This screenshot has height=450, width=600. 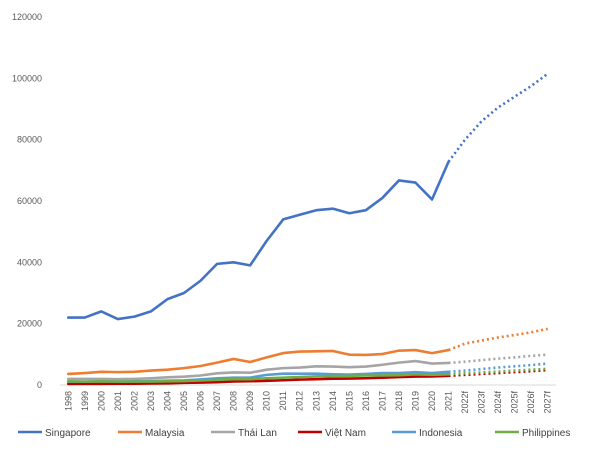 I want to click on x-tick-label: 2024f, so click(x=498, y=402).